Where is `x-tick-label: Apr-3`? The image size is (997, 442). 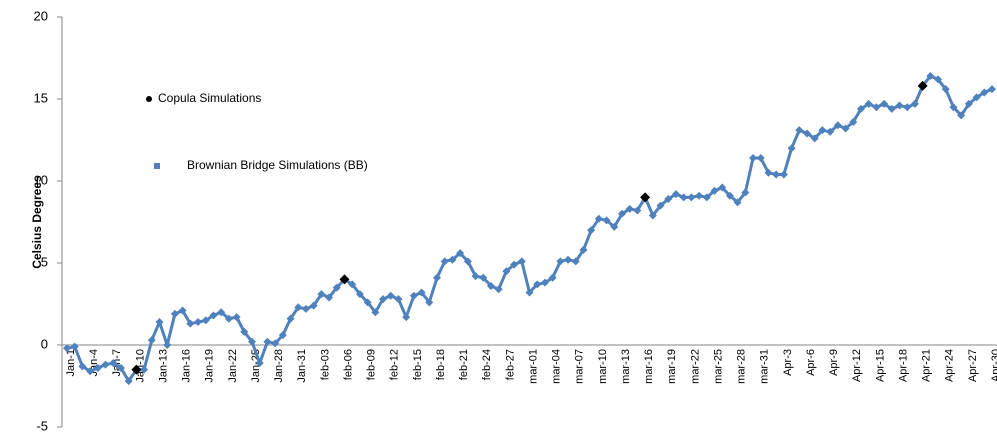
x-tick-label: Apr-3 is located at coordinates (788, 362).